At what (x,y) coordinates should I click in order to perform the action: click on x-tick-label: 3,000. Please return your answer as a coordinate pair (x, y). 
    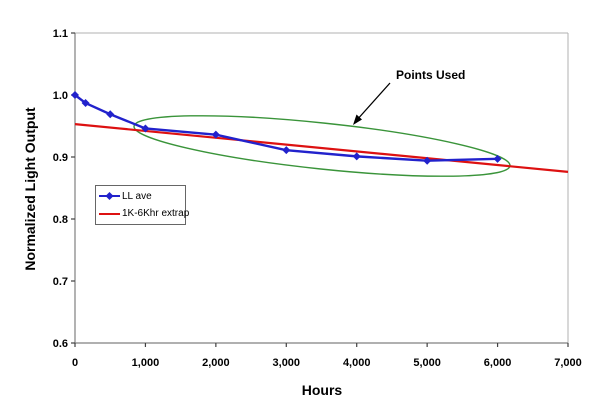
    Looking at the image, I should click on (287, 363).